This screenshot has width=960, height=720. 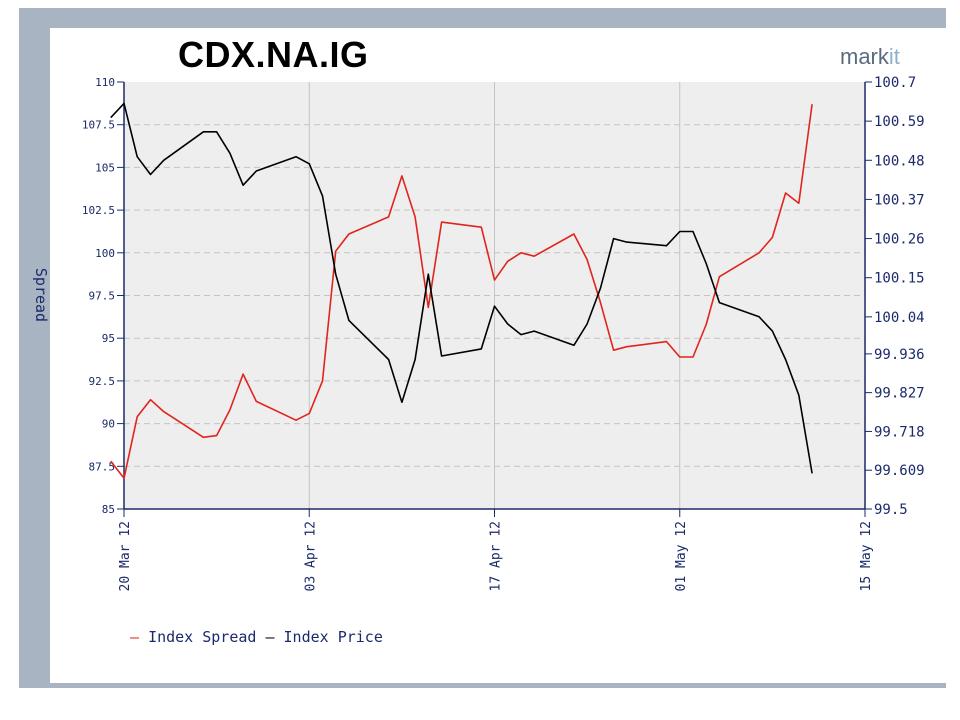 I want to click on y-tick-label: 95, so click(x=108, y=338).